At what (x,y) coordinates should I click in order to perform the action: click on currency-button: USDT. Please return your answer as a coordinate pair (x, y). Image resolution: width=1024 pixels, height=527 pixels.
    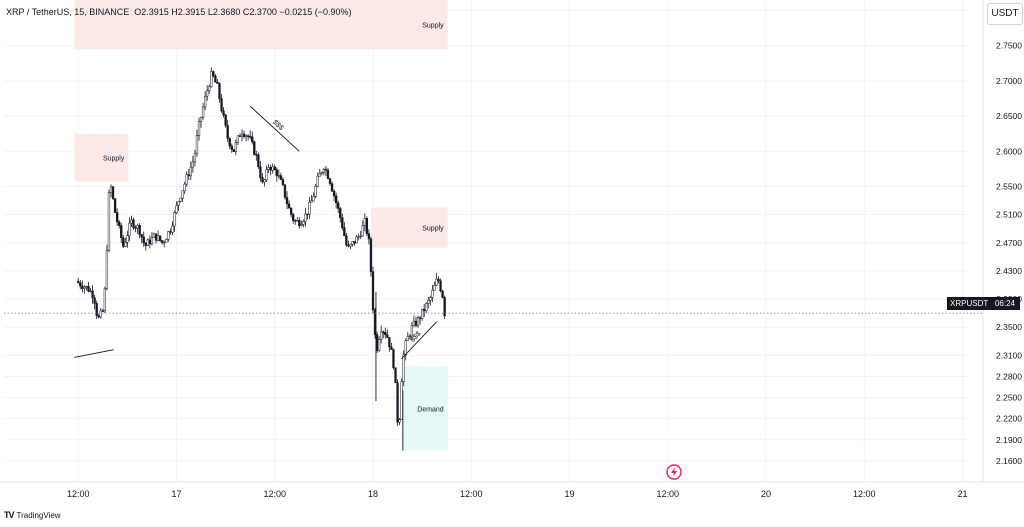
    Looking at the image, I should click on (1005, 14).